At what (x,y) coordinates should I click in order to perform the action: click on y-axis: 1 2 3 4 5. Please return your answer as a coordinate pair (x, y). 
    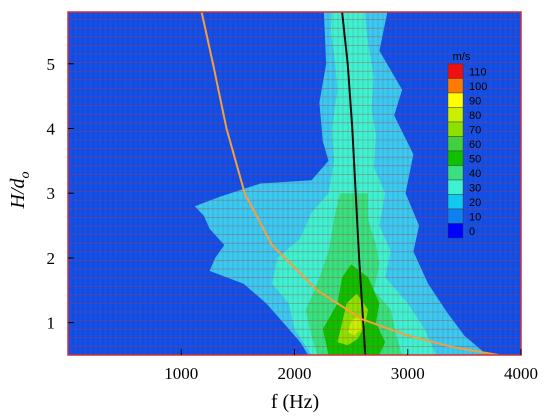
    Looking at the image, I should click on (60, 194).